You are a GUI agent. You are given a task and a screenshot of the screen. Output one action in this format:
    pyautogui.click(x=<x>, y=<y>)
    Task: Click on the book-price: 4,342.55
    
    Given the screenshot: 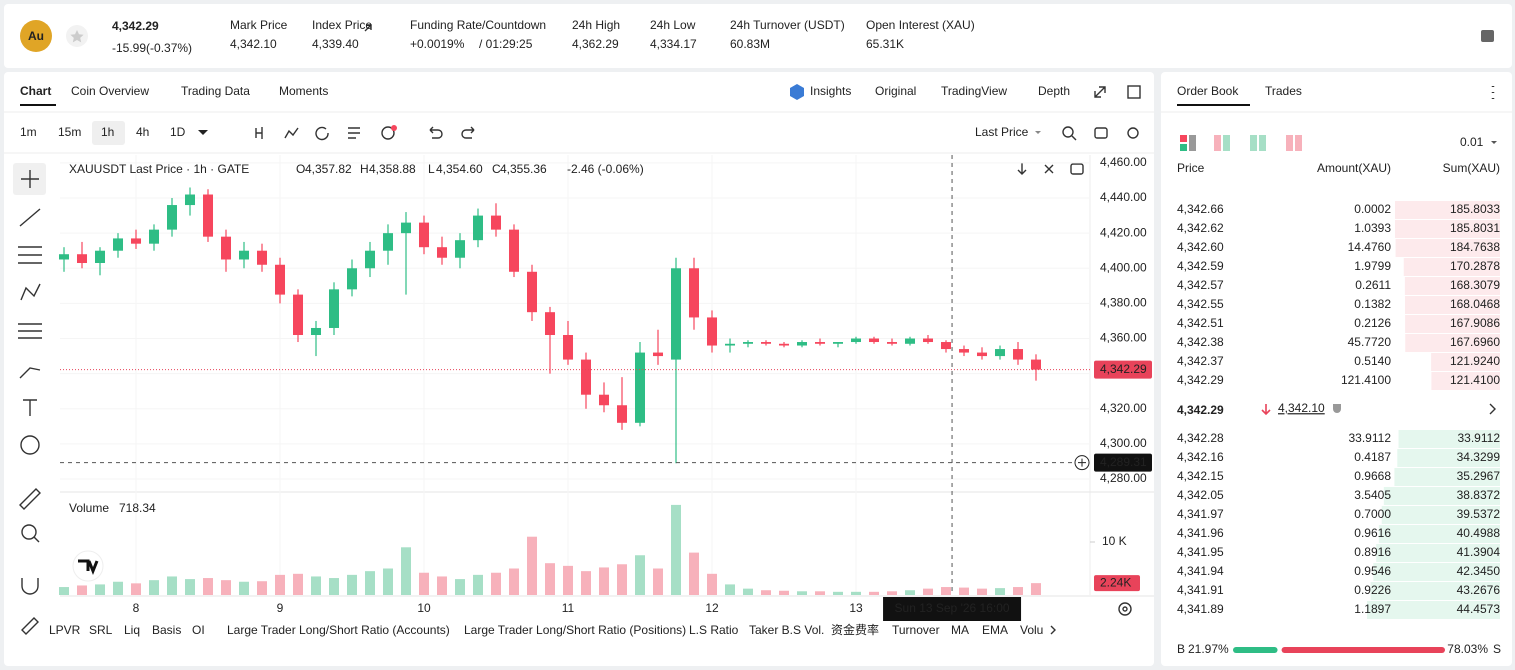 What is the action you would take?
    pyautogui.click(x=1200, y=304)
    